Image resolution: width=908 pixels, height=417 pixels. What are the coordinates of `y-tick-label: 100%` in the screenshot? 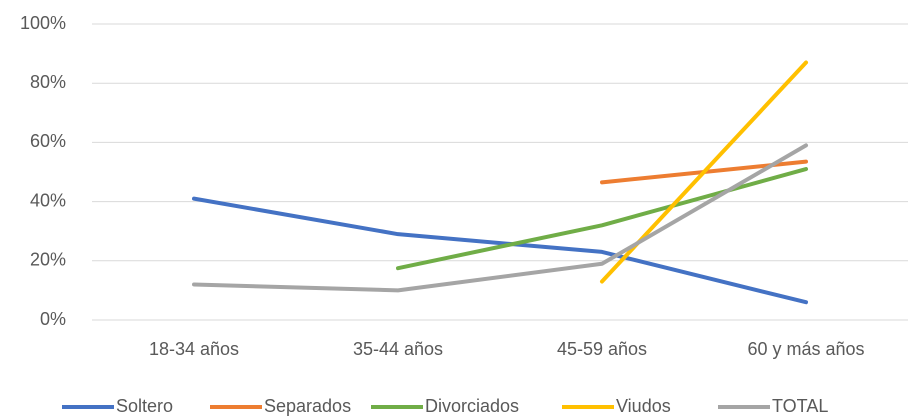 It's located at (43, 23).